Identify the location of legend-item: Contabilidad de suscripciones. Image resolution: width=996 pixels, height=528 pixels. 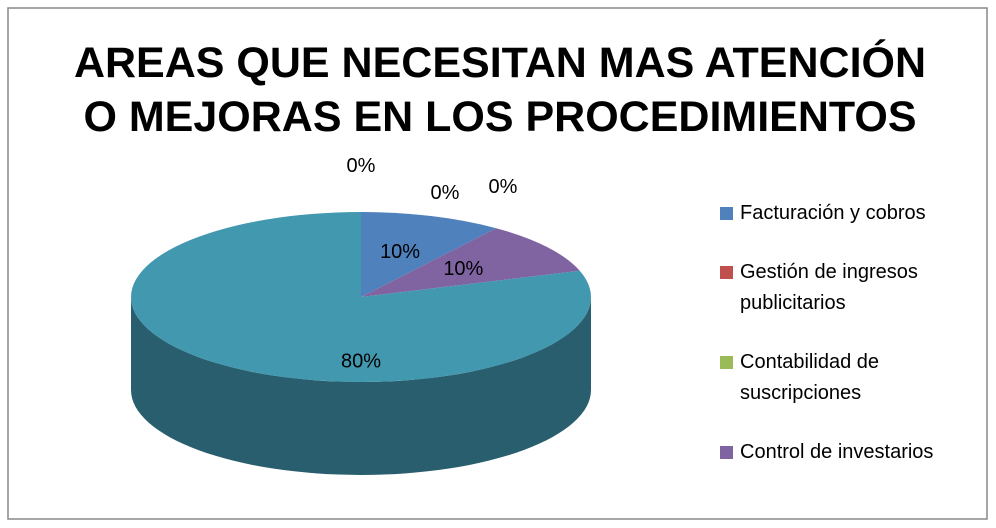
(849, 378).